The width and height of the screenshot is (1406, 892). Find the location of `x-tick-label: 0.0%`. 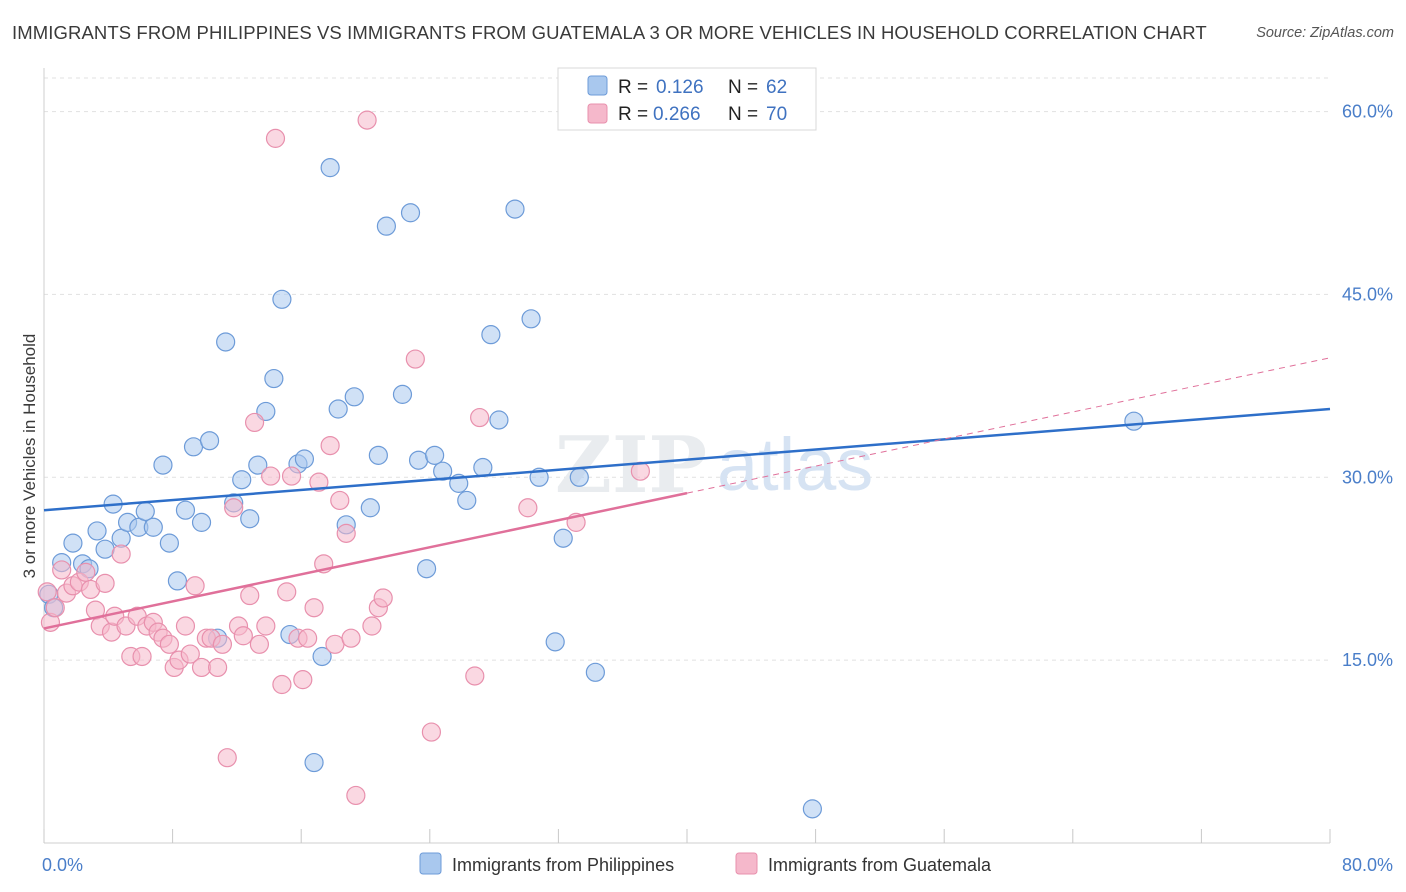

x-tick-label: 0.0% is located at coordinates (62, 865).